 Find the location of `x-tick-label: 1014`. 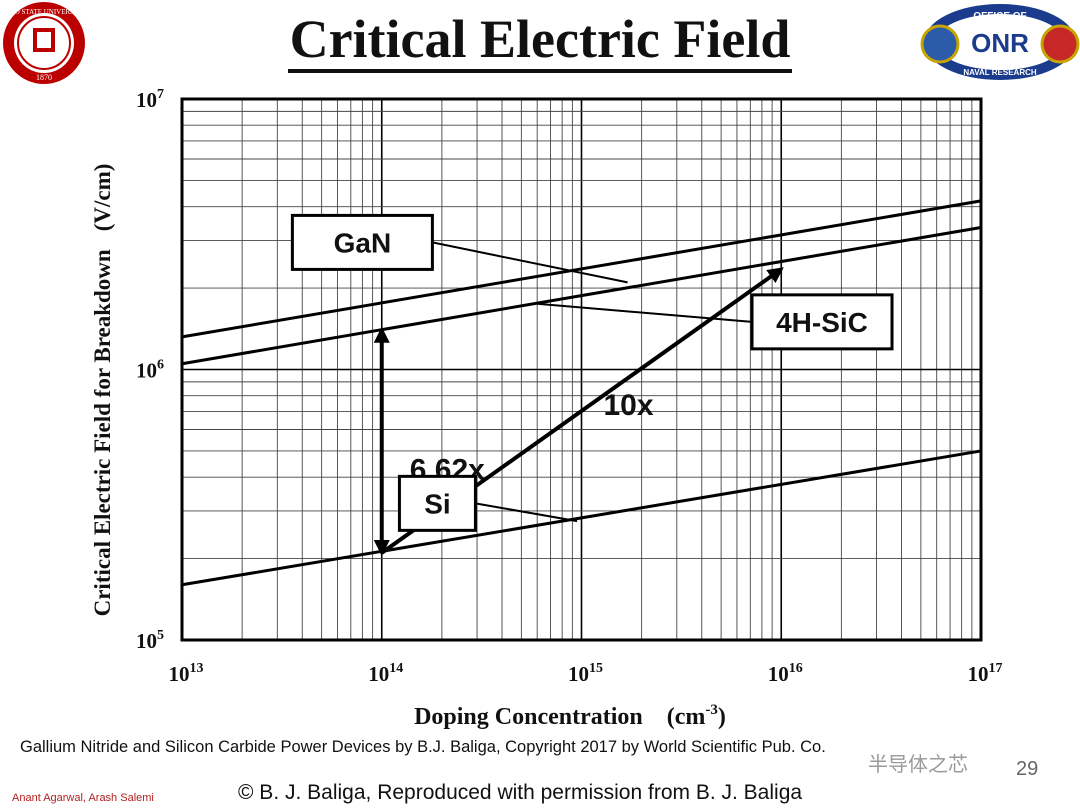

x-tick-label: 1014 is located at coordinates (385, 673).